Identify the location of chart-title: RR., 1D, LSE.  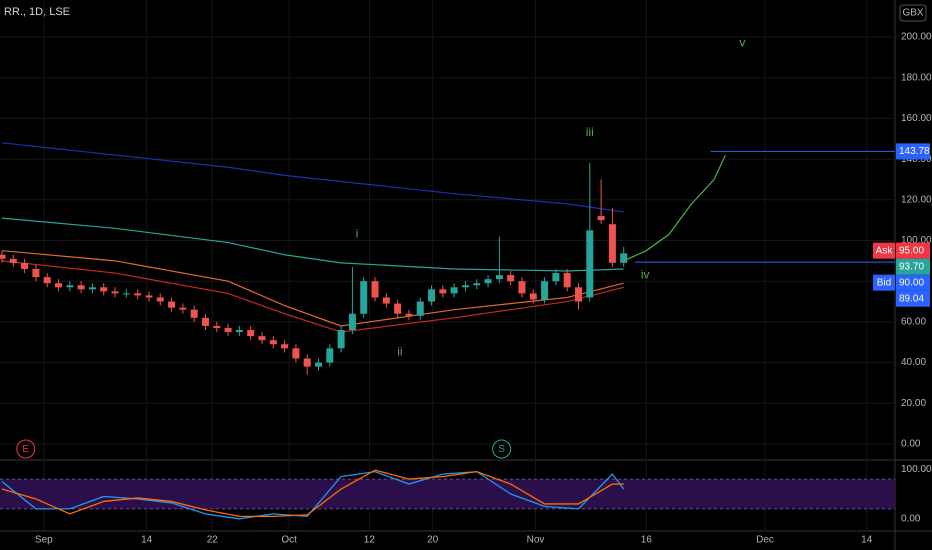
(37, 12).